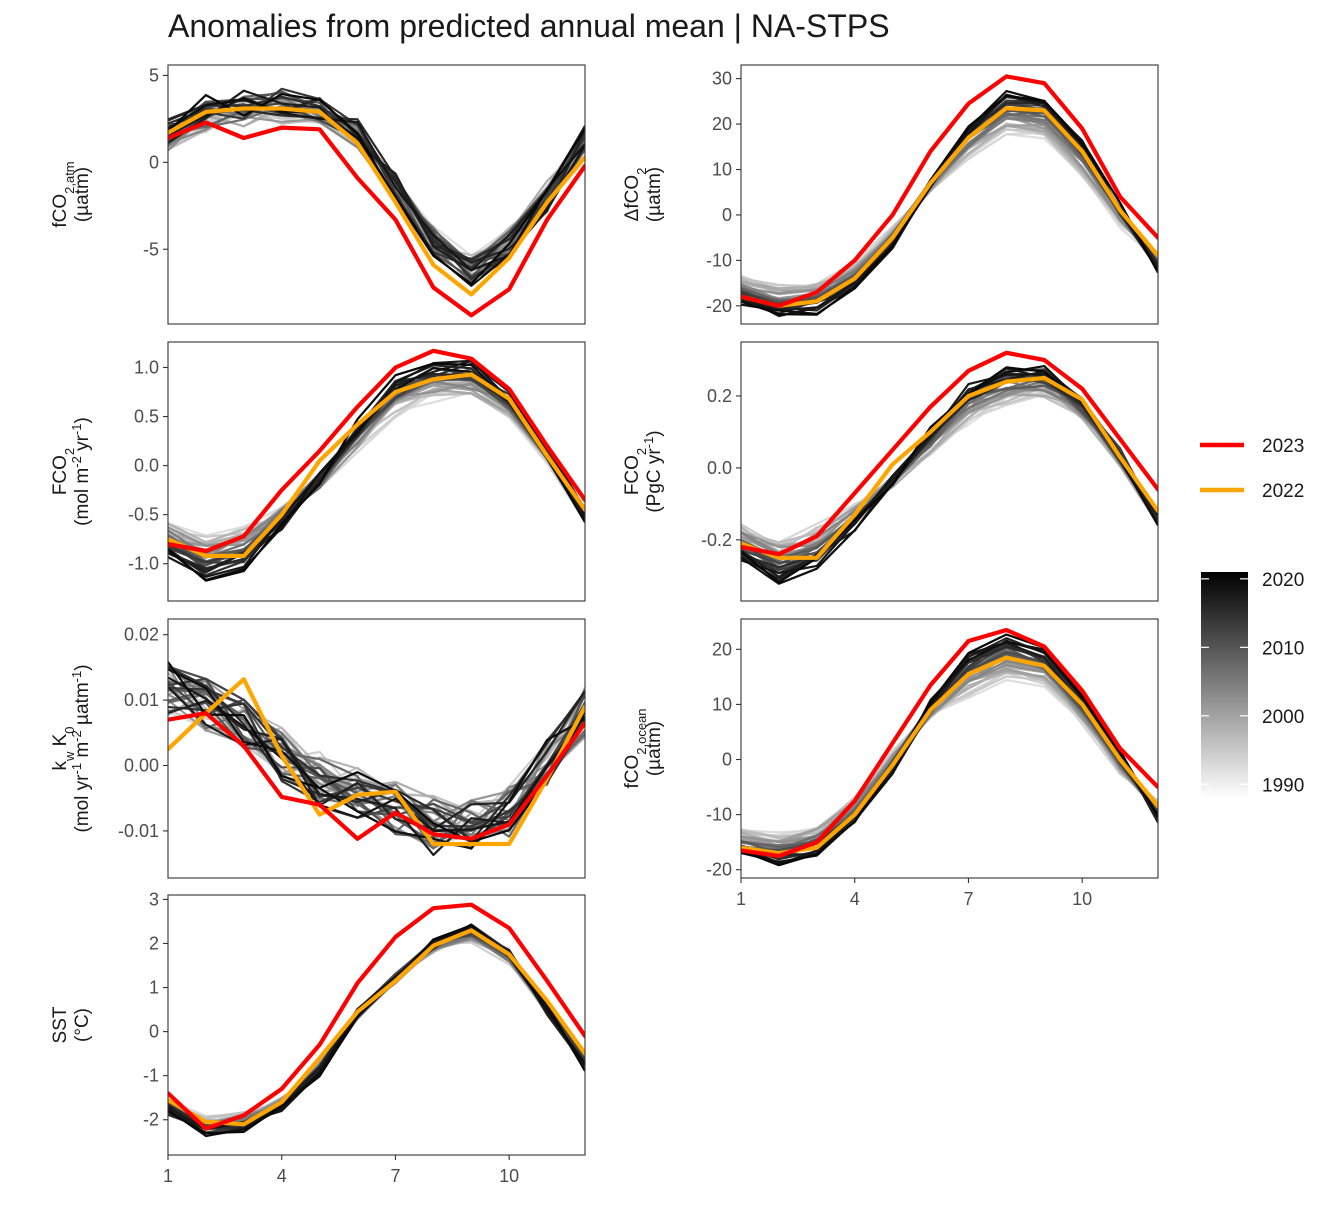 The image size is (1344, 1209). Describe the element at coordinates (719, 396) in the screenshot. I see `y-tick-label: 0.2` at that location.